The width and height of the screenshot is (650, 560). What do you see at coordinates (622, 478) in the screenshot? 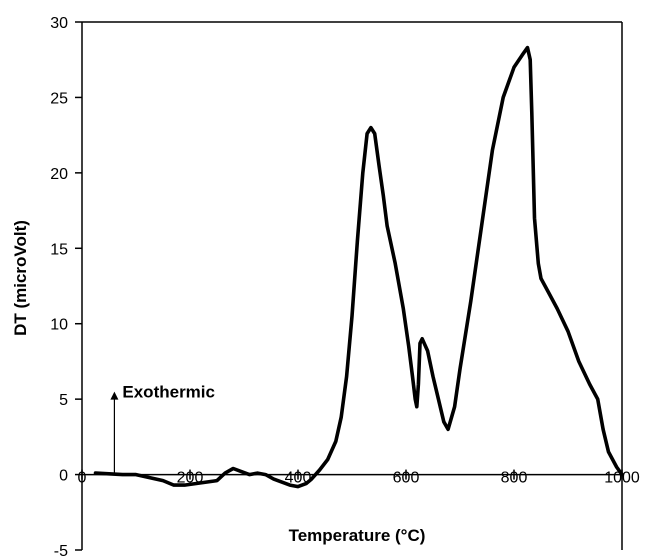
I see `x-tick-label: 1000` at bounding box center [622, 478].